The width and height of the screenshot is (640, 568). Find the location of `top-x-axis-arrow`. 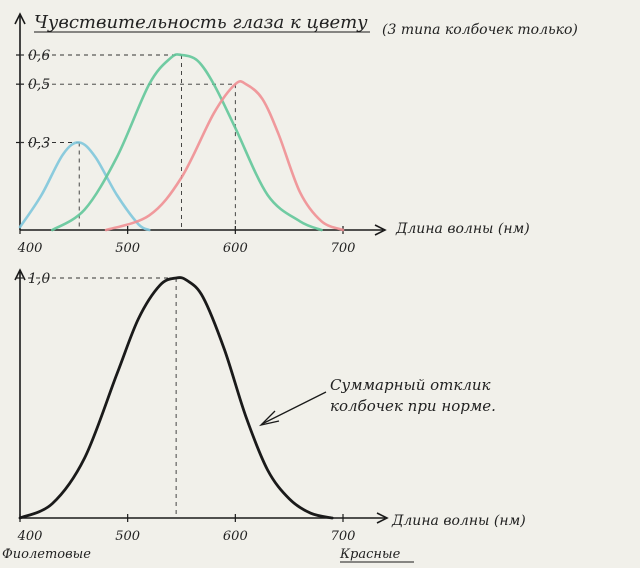

top-x-axis-arrow is located at coordinates (380, 230).